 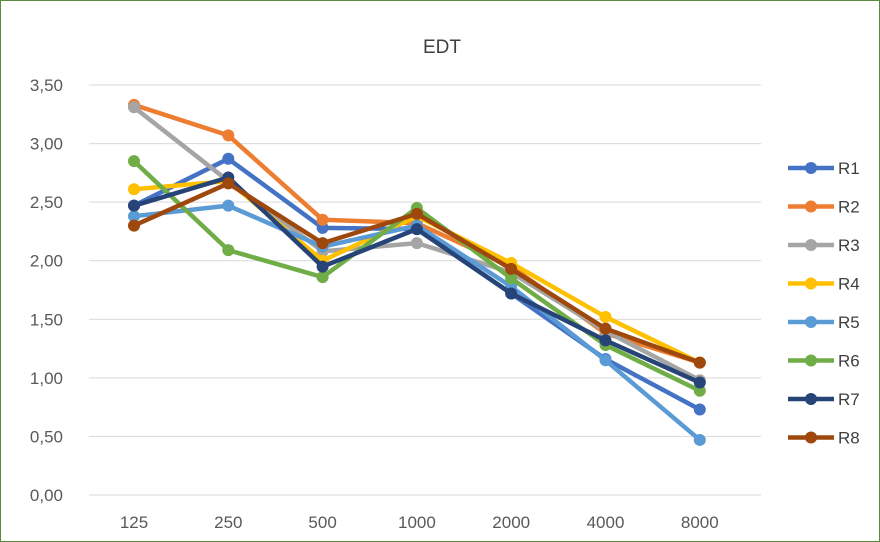 I want to click on y-axis-ticks: 0,00 0,50 1,00 1,50 2,00 2,50 3,00 3,50, so click(x=46, y=290).